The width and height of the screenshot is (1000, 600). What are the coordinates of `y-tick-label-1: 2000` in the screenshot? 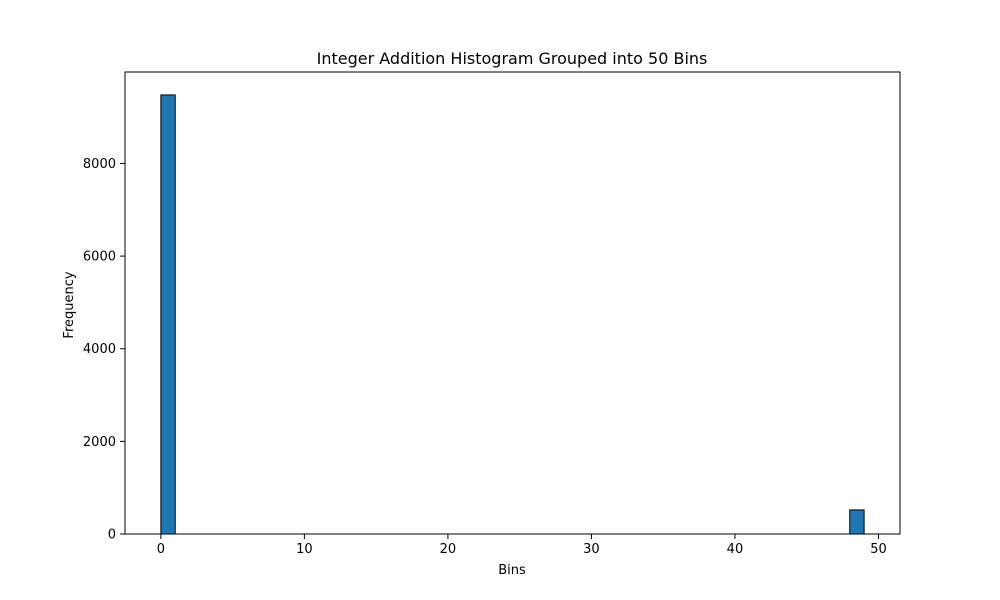 It's located at (99, 442).